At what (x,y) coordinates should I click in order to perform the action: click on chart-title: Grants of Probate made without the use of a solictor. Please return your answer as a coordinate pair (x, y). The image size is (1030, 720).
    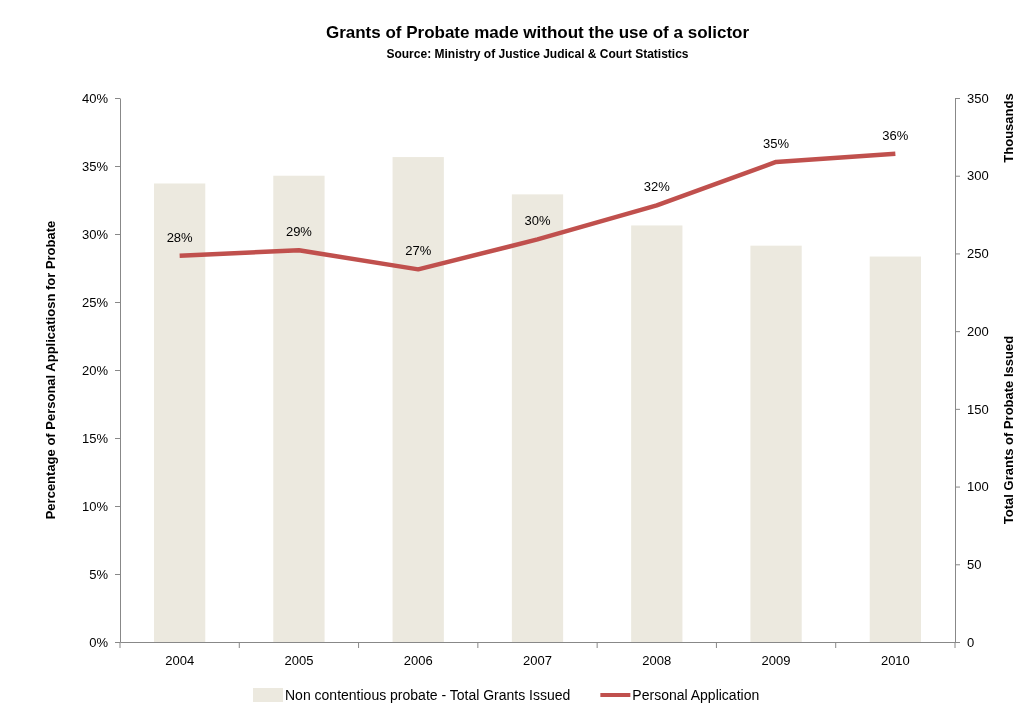
    Looking at the image, I should click on (537, 32).